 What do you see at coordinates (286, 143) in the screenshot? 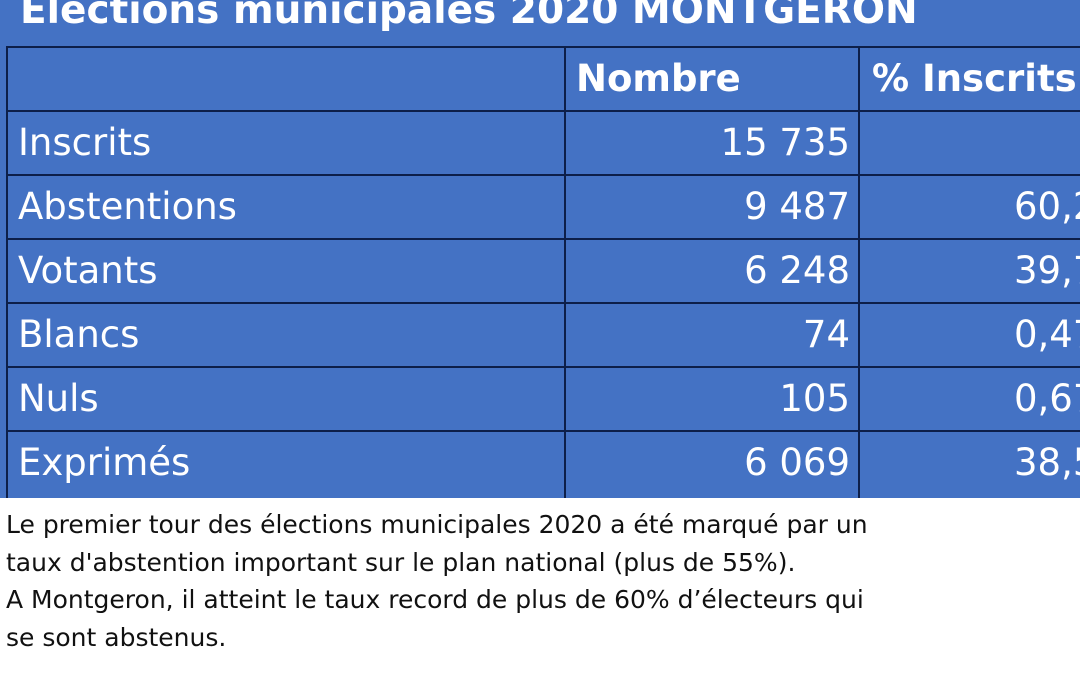
I see `row-label: Inscrits` at bounding box center [286, 143].